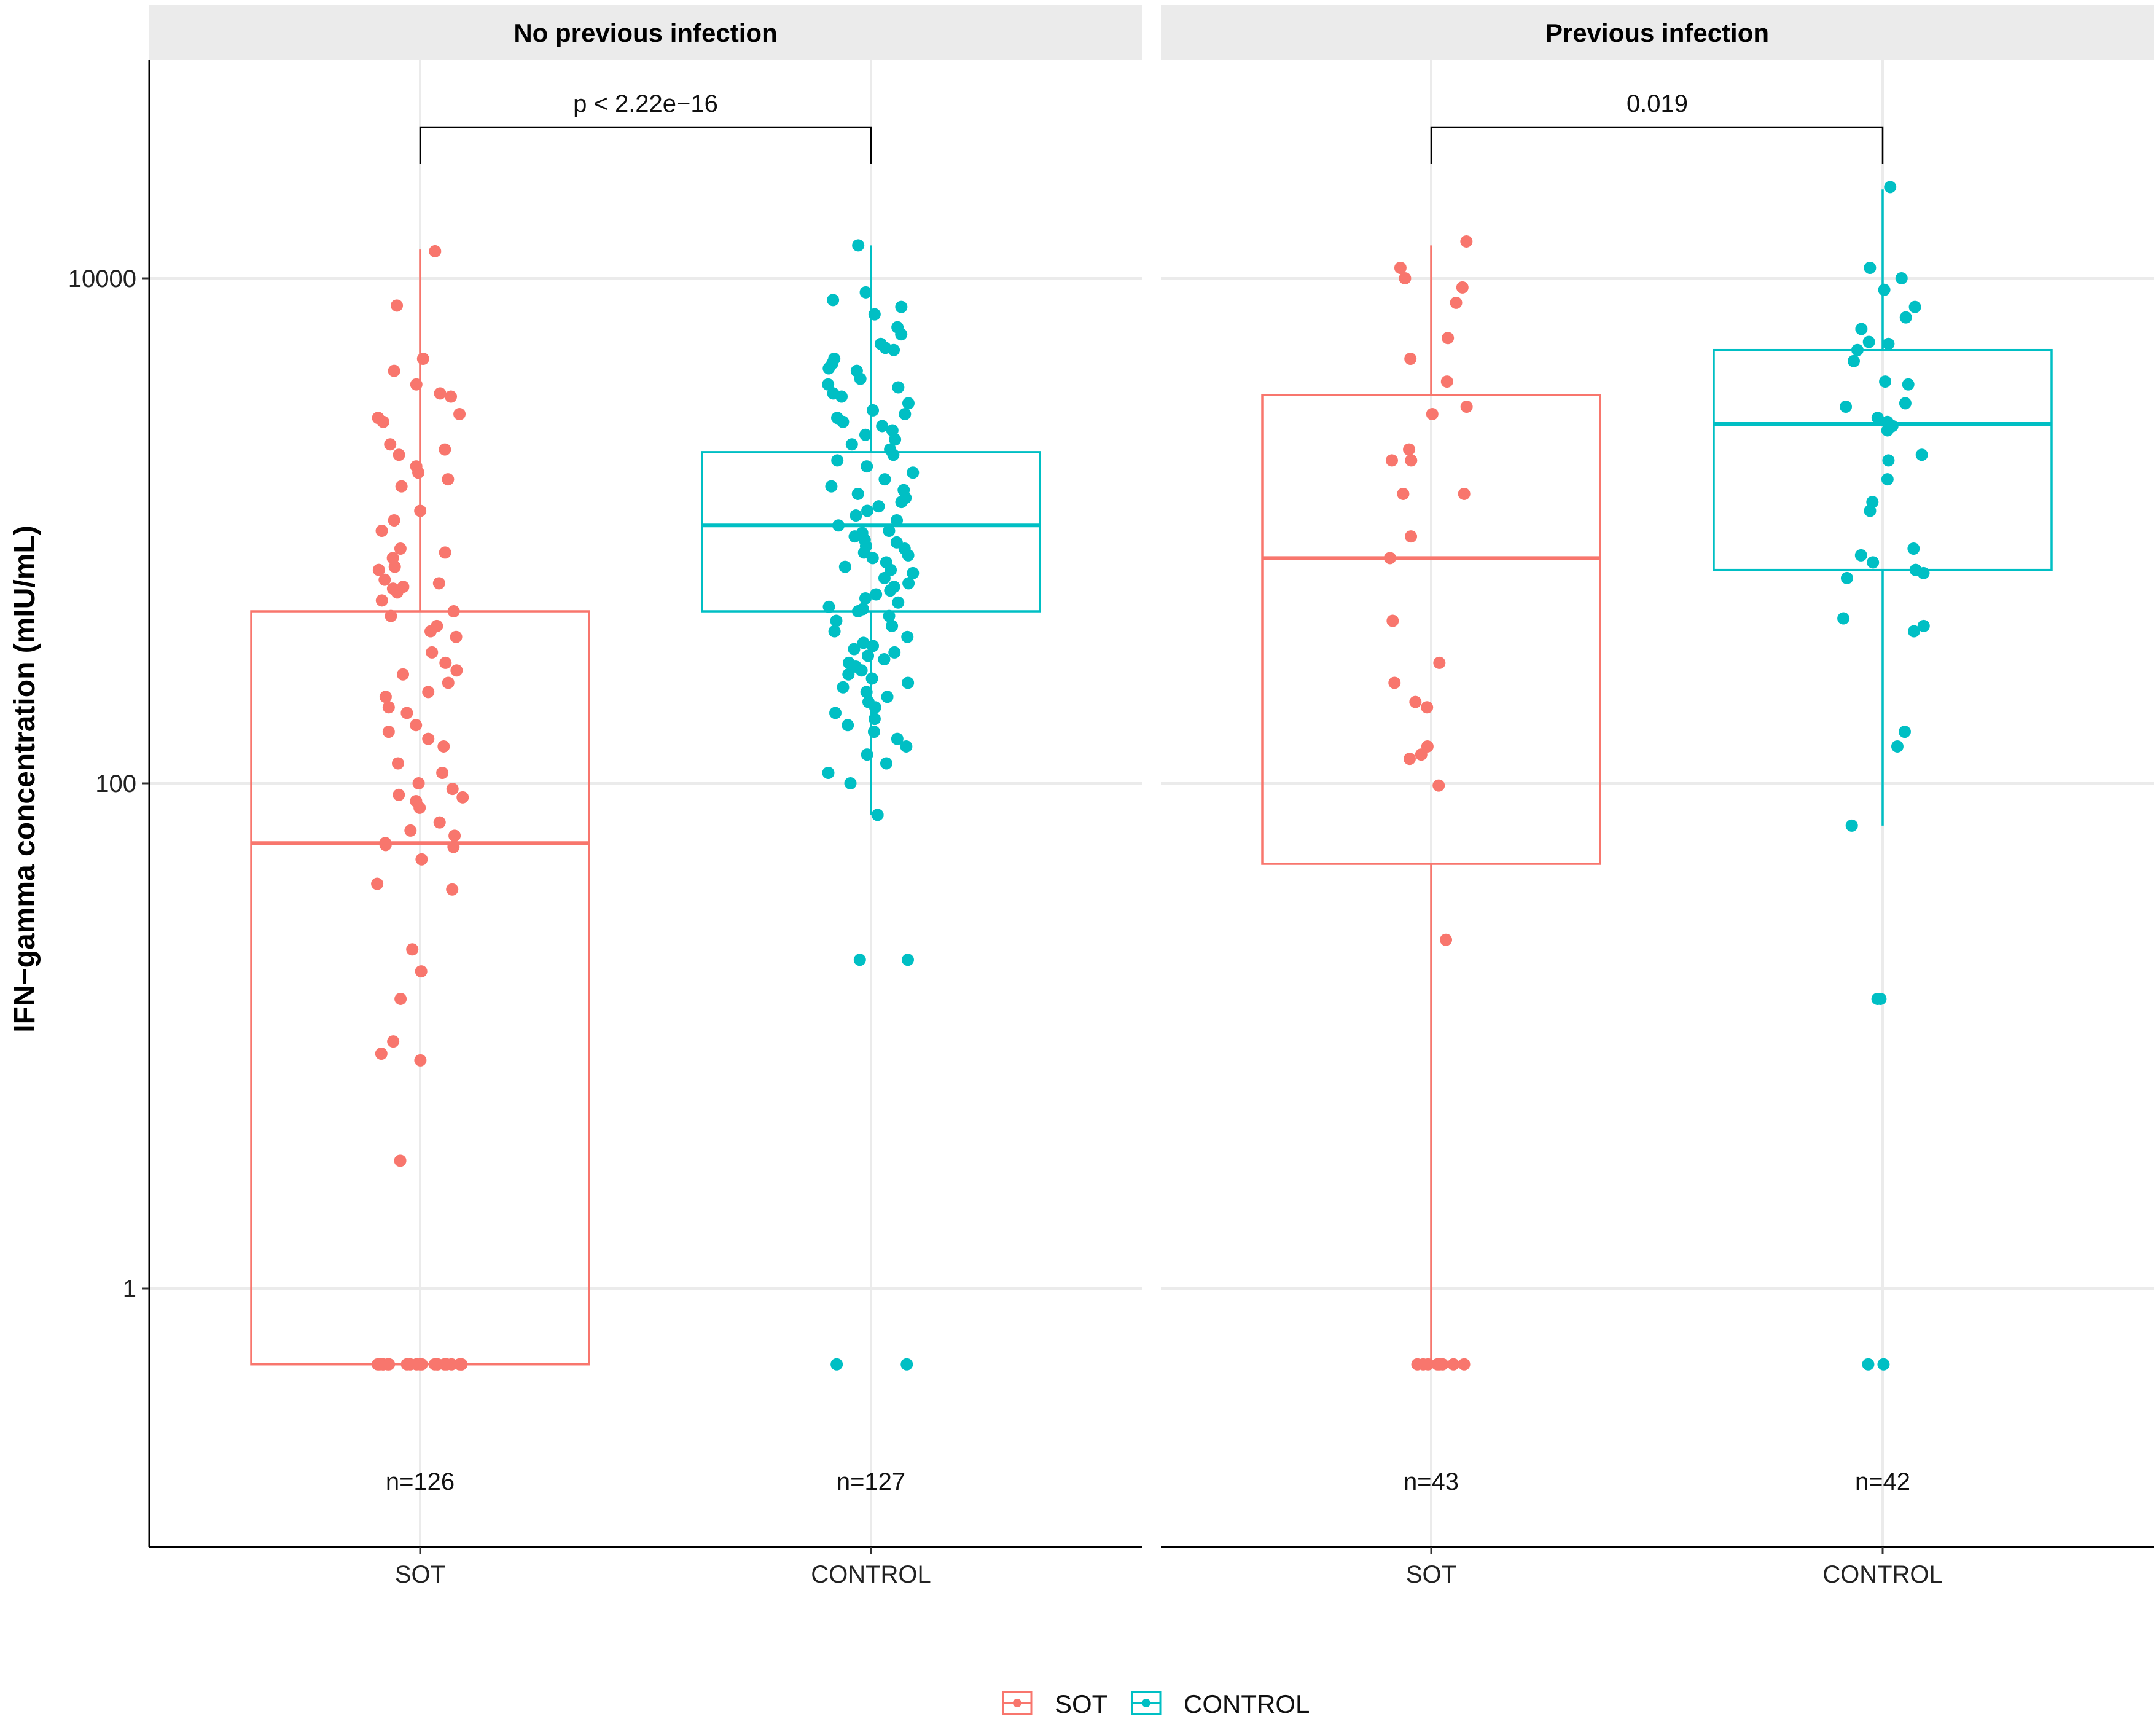 The width and height of the screenshot is (2156, 1727). What do you see at coordinates (1017, 1703) in the screenshot?
I see `legend-key-sot` at bounding box center [1017, 1703].